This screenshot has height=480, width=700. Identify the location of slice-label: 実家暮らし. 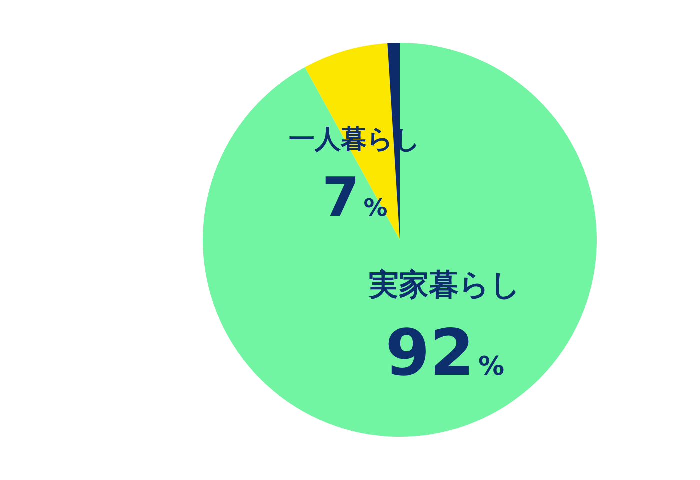
(444, 285).